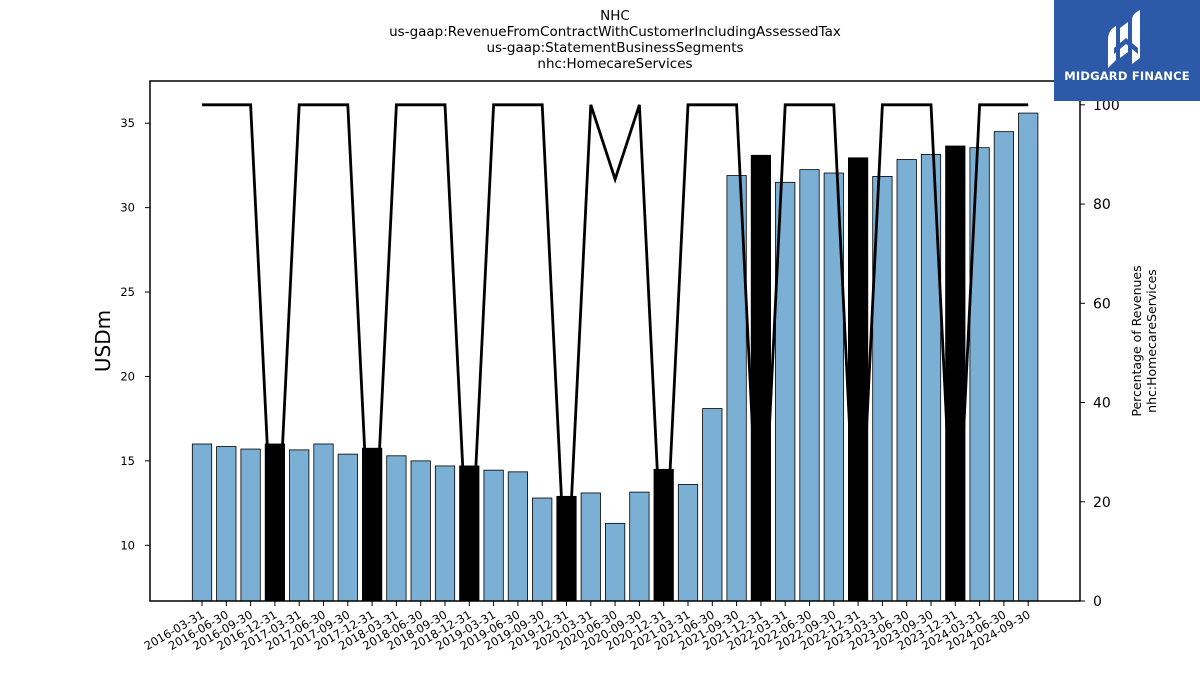  Describe the element at coordinates (127, 208) in the screenshot. I see `y-tick-label: 30` at that location.